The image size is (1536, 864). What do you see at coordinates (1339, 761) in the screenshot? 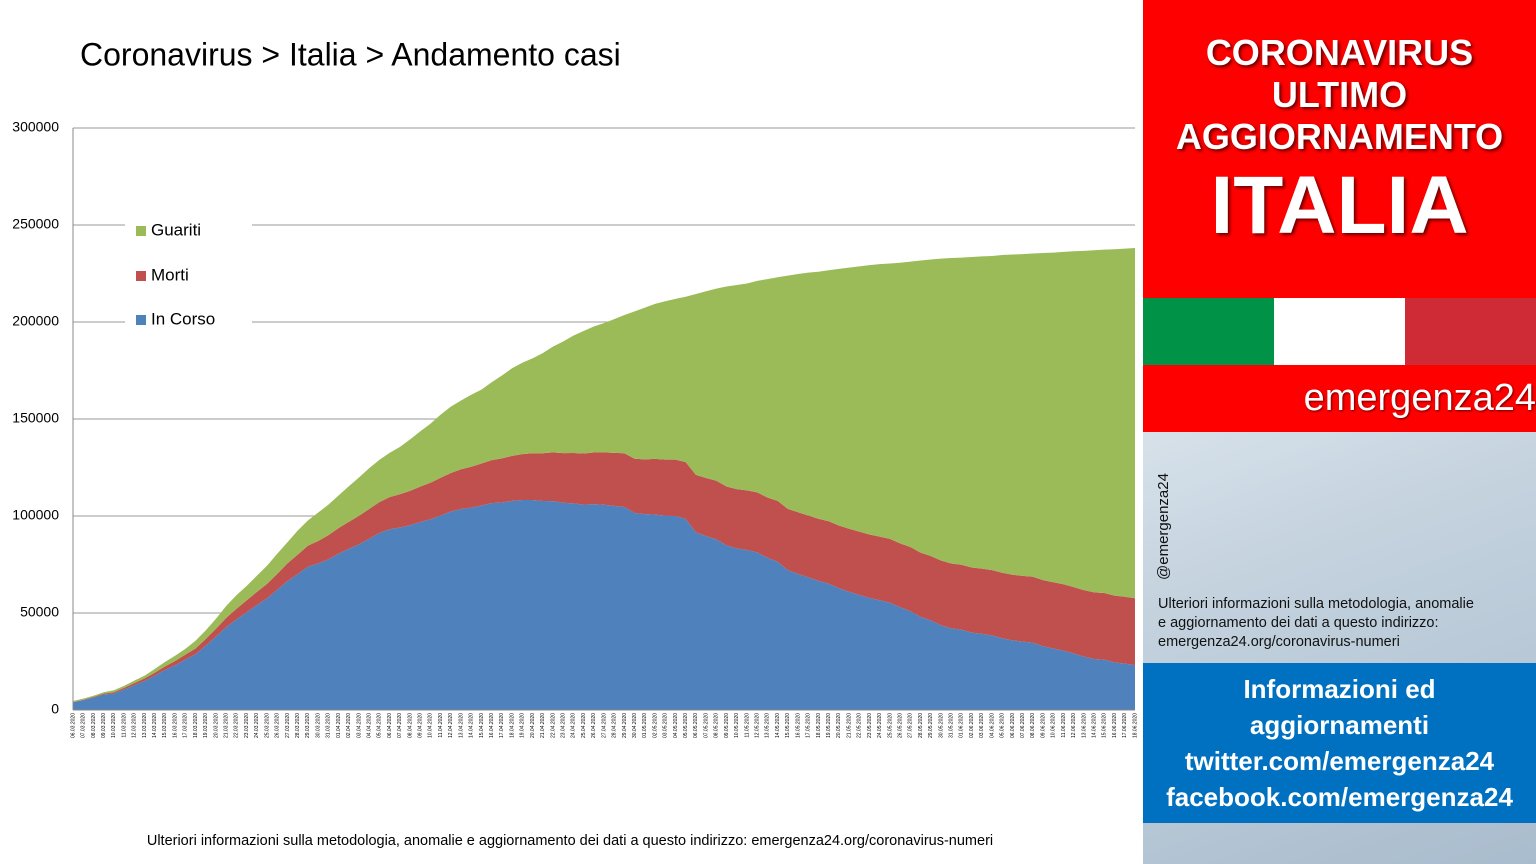
I see `links-line: twitter.com/emergenza24` at bounding box center [1339, 761].